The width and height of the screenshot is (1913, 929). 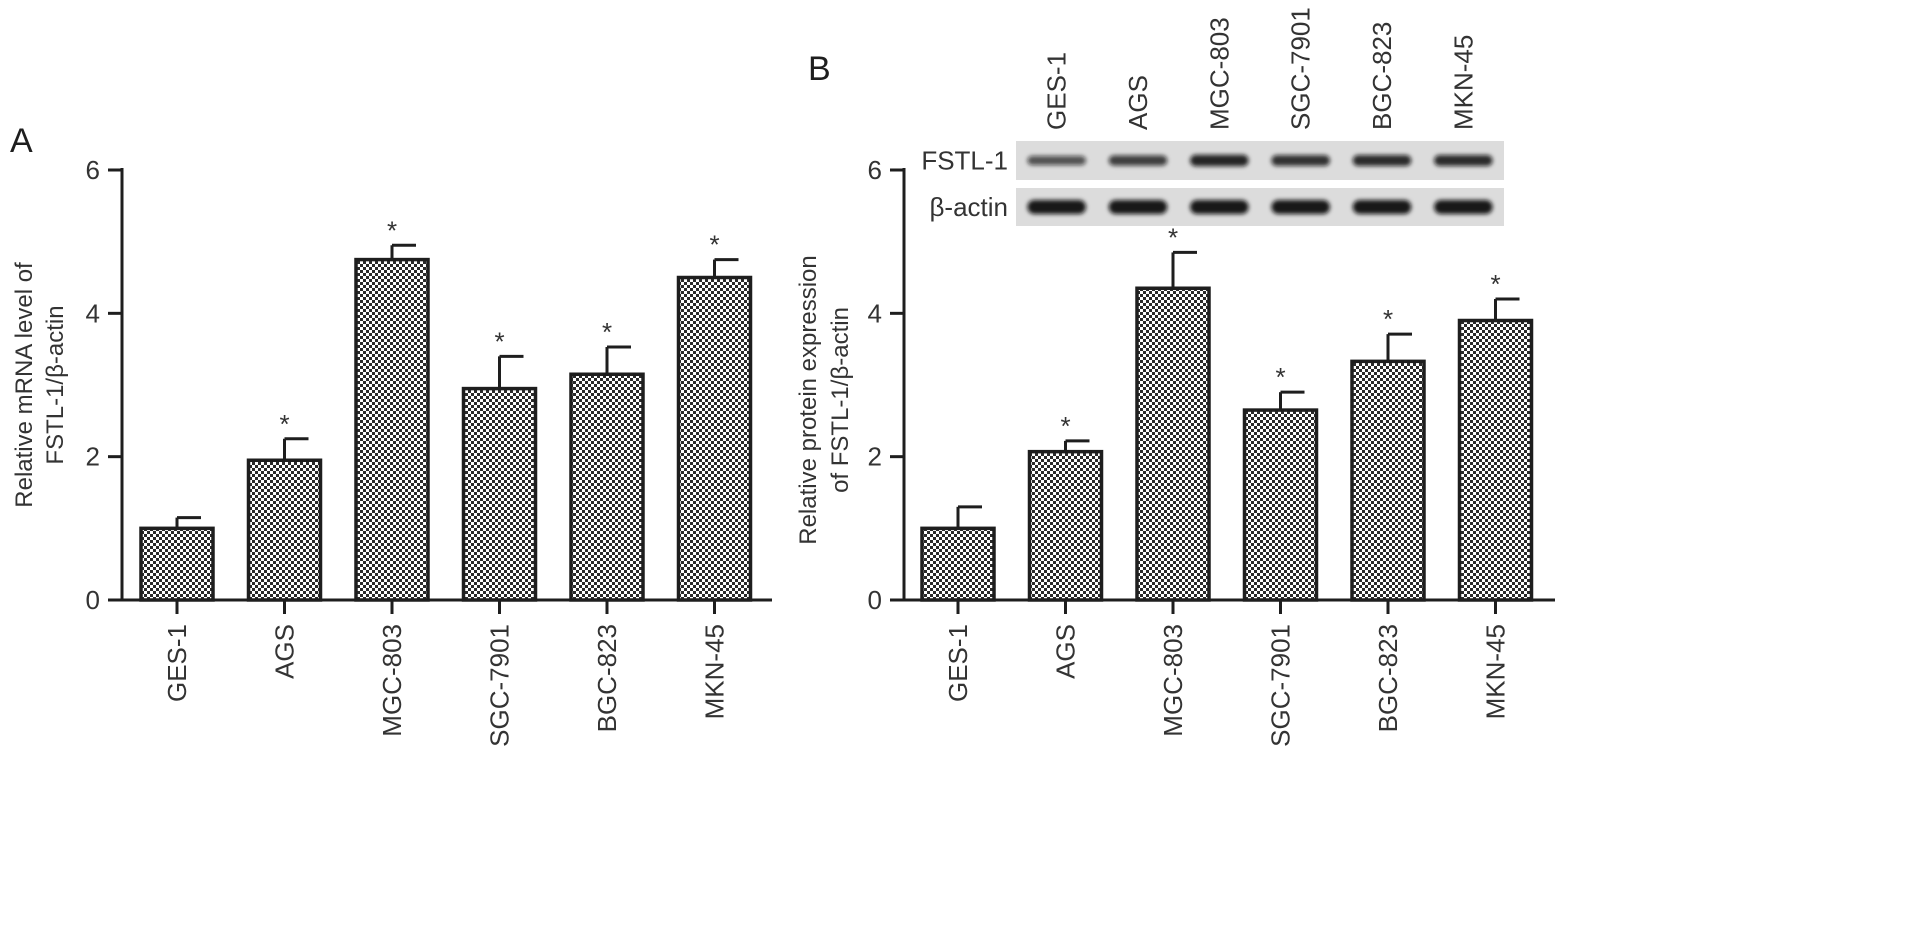 What do you see at coordinates (1066, 651) in the screenshot?
I see `panel-b-x-tick-label: AGS` at bounding box center [1066, 651].